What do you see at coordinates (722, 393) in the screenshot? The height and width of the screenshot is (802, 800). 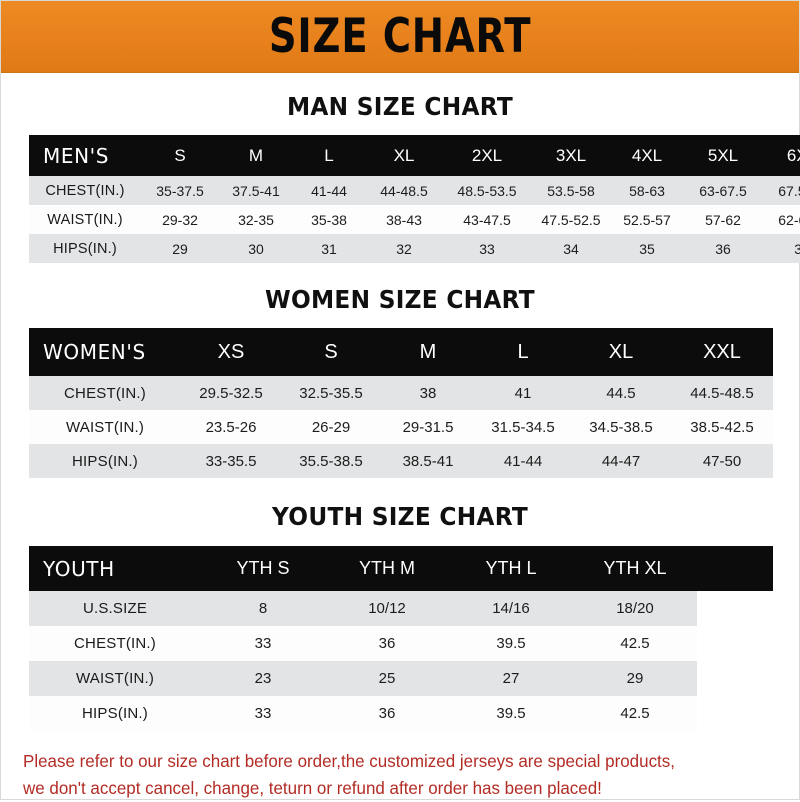 I see `women-chest-xxl: 44.5-48.5` at bounding box center [722, 393].